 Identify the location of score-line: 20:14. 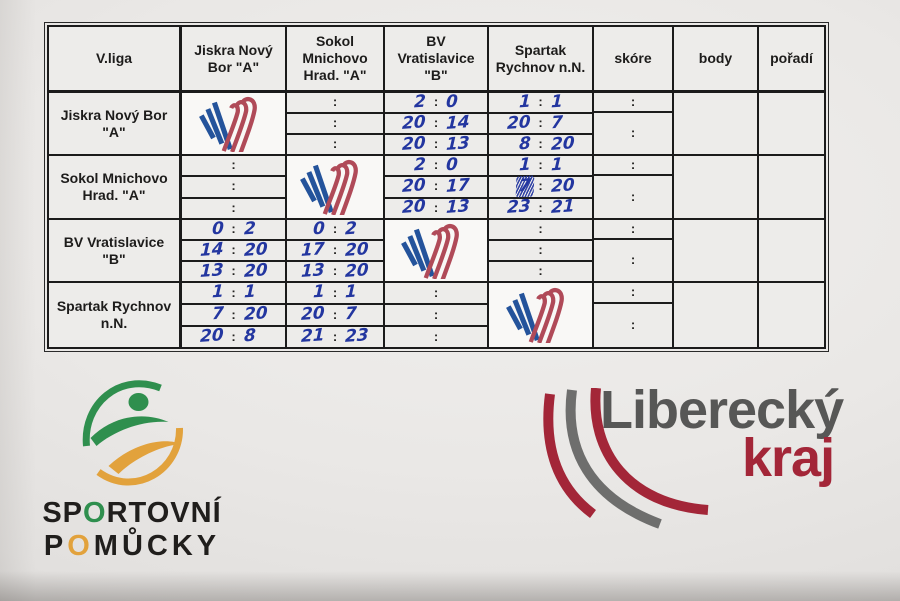
(436, 122).